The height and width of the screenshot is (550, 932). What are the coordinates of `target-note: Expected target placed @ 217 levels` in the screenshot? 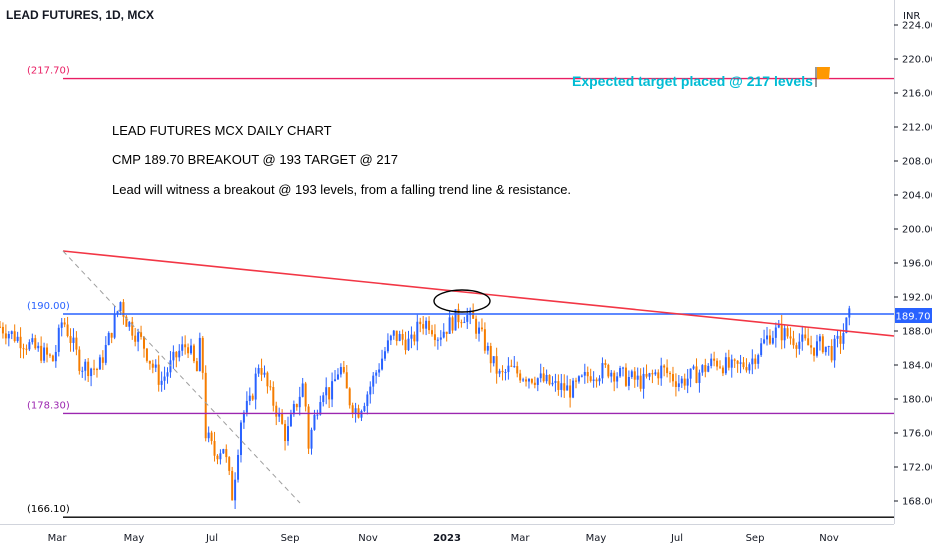 It's located at (692, 81).